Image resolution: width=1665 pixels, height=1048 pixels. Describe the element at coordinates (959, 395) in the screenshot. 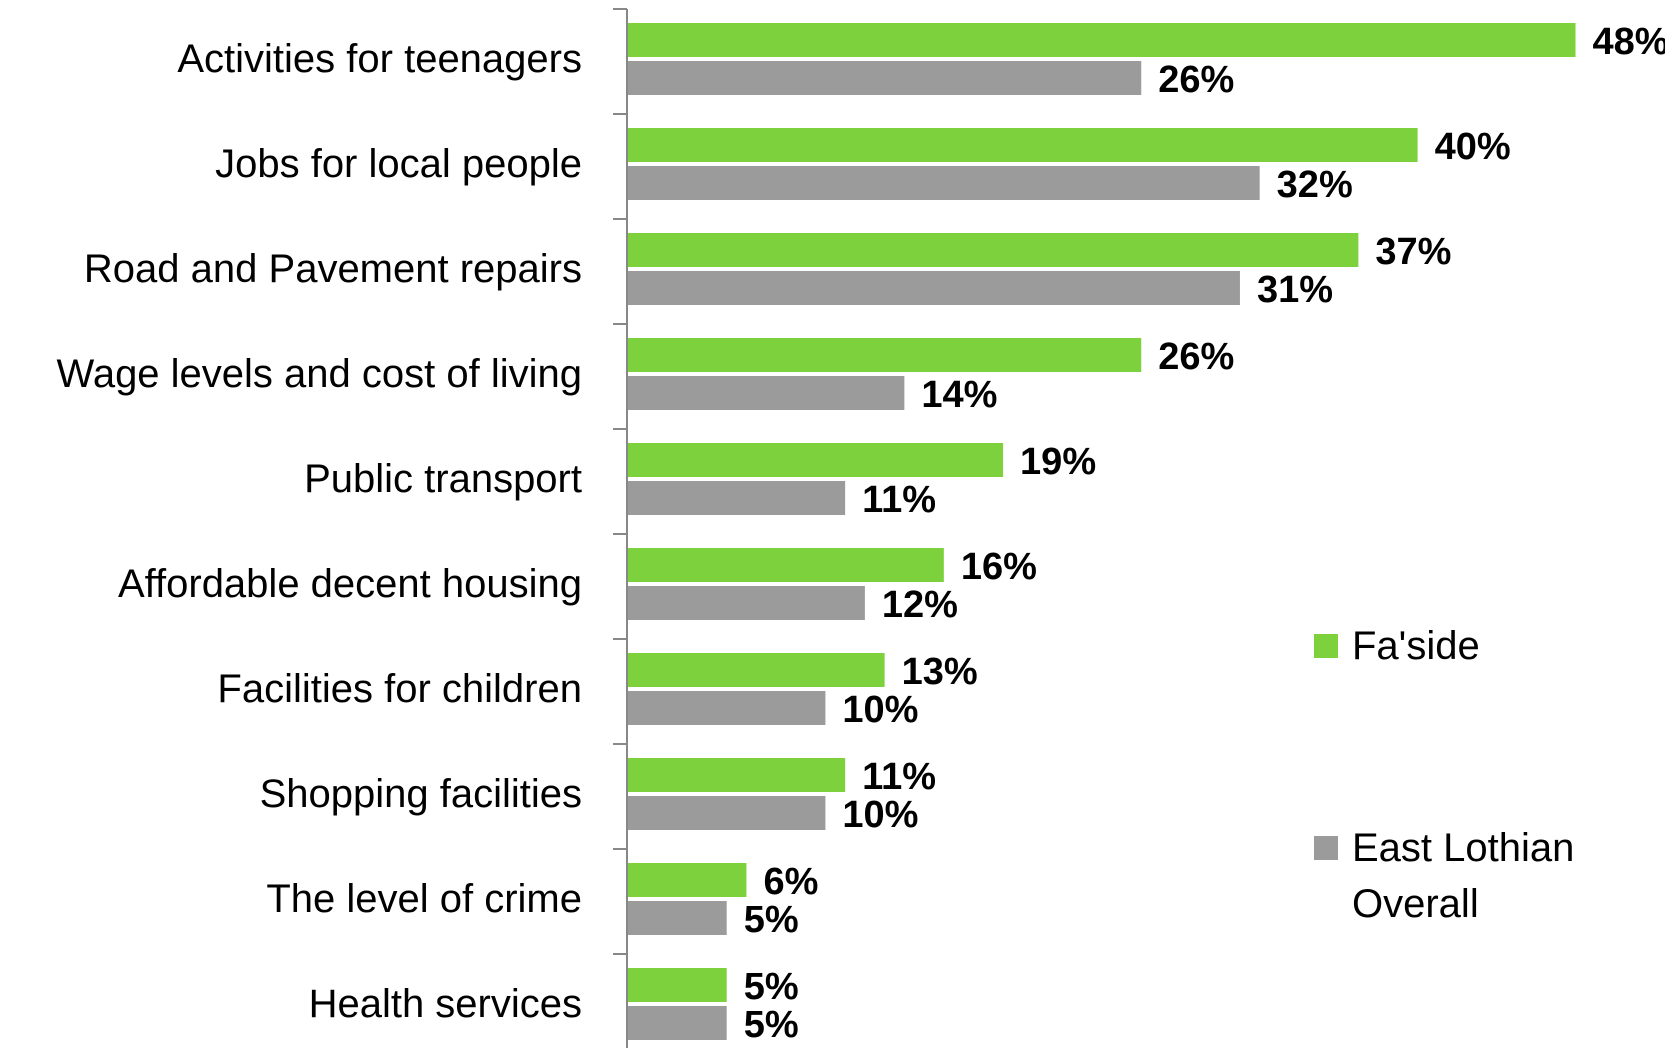

I see `value-label: 14%` at that location.